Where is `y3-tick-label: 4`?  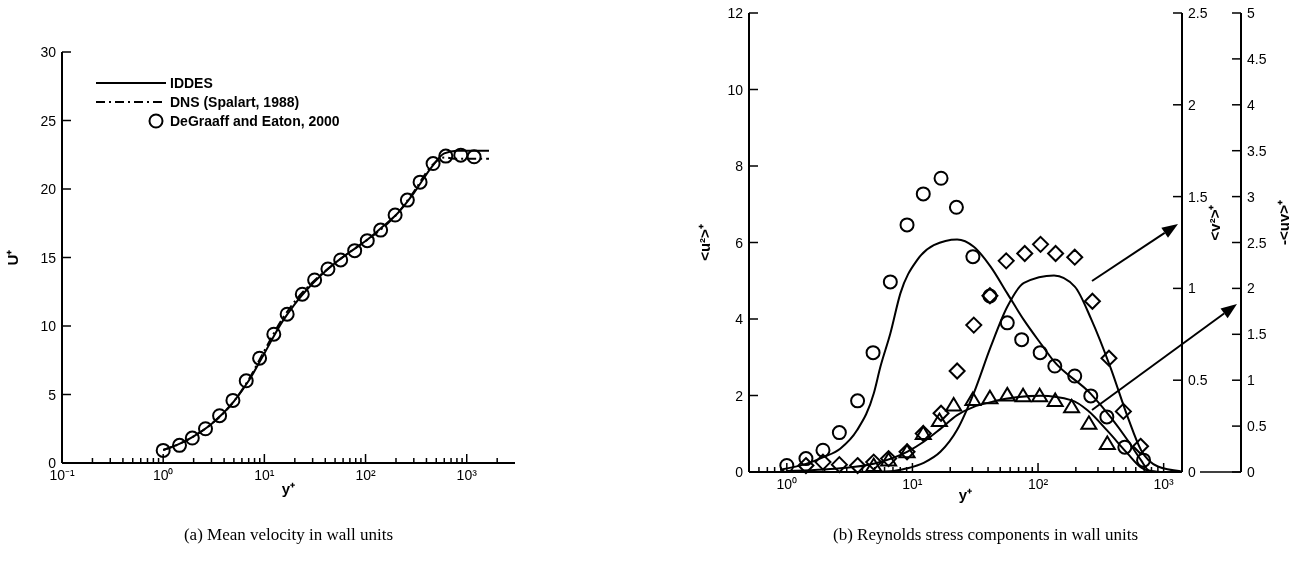 y3-tick-label: 4 is located at coordinates (1251, 104).